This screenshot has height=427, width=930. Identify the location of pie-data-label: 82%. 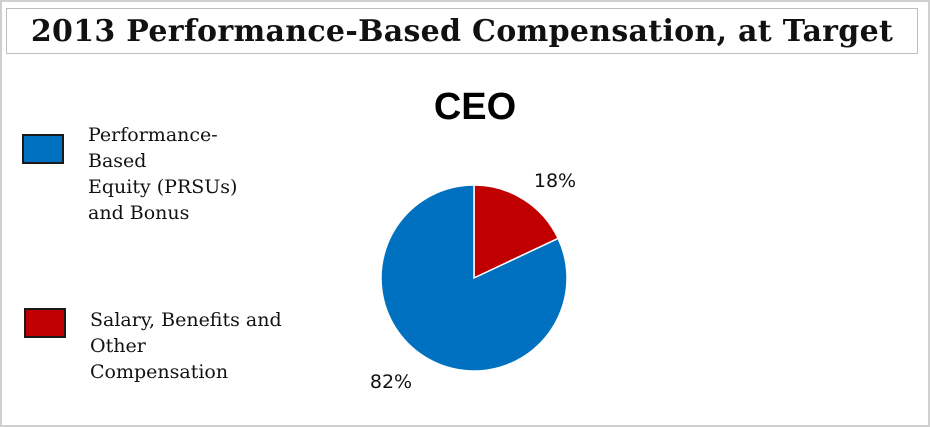
(391, 382).